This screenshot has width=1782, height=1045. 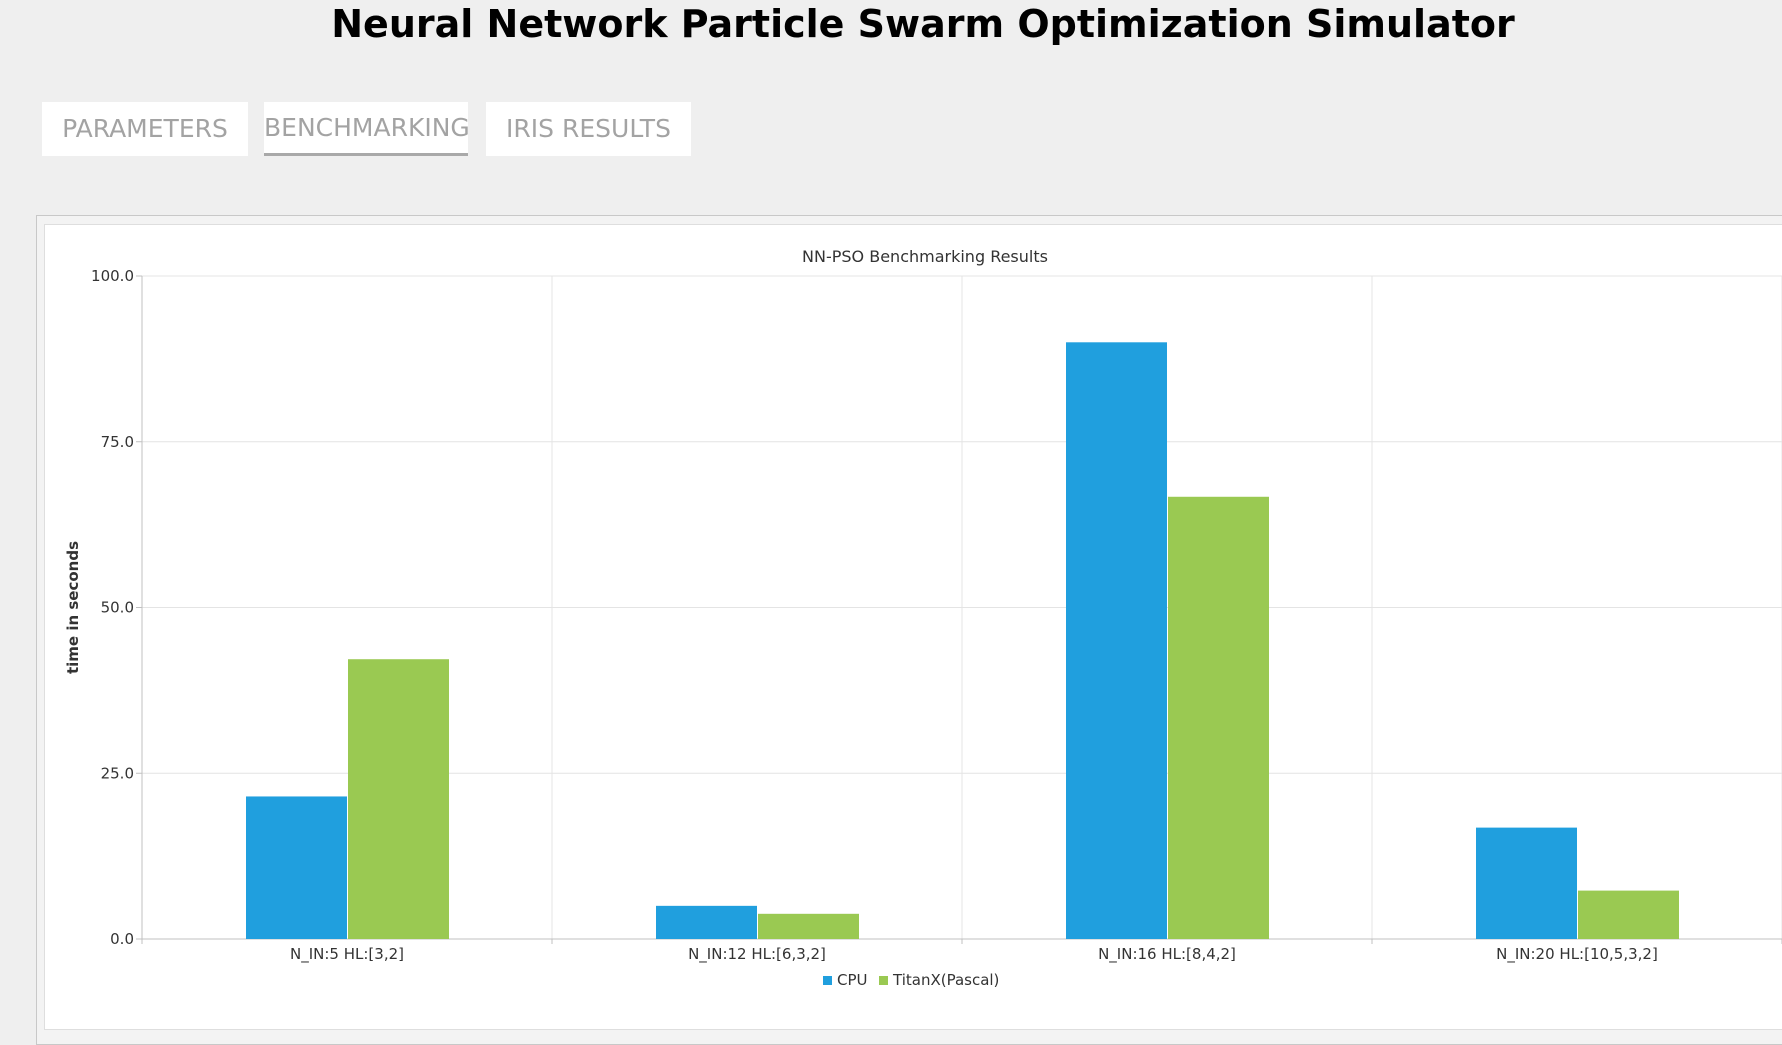 I want to click on chart-title: NN-PSO Benchmarking Results, so click(x=925, y=256).